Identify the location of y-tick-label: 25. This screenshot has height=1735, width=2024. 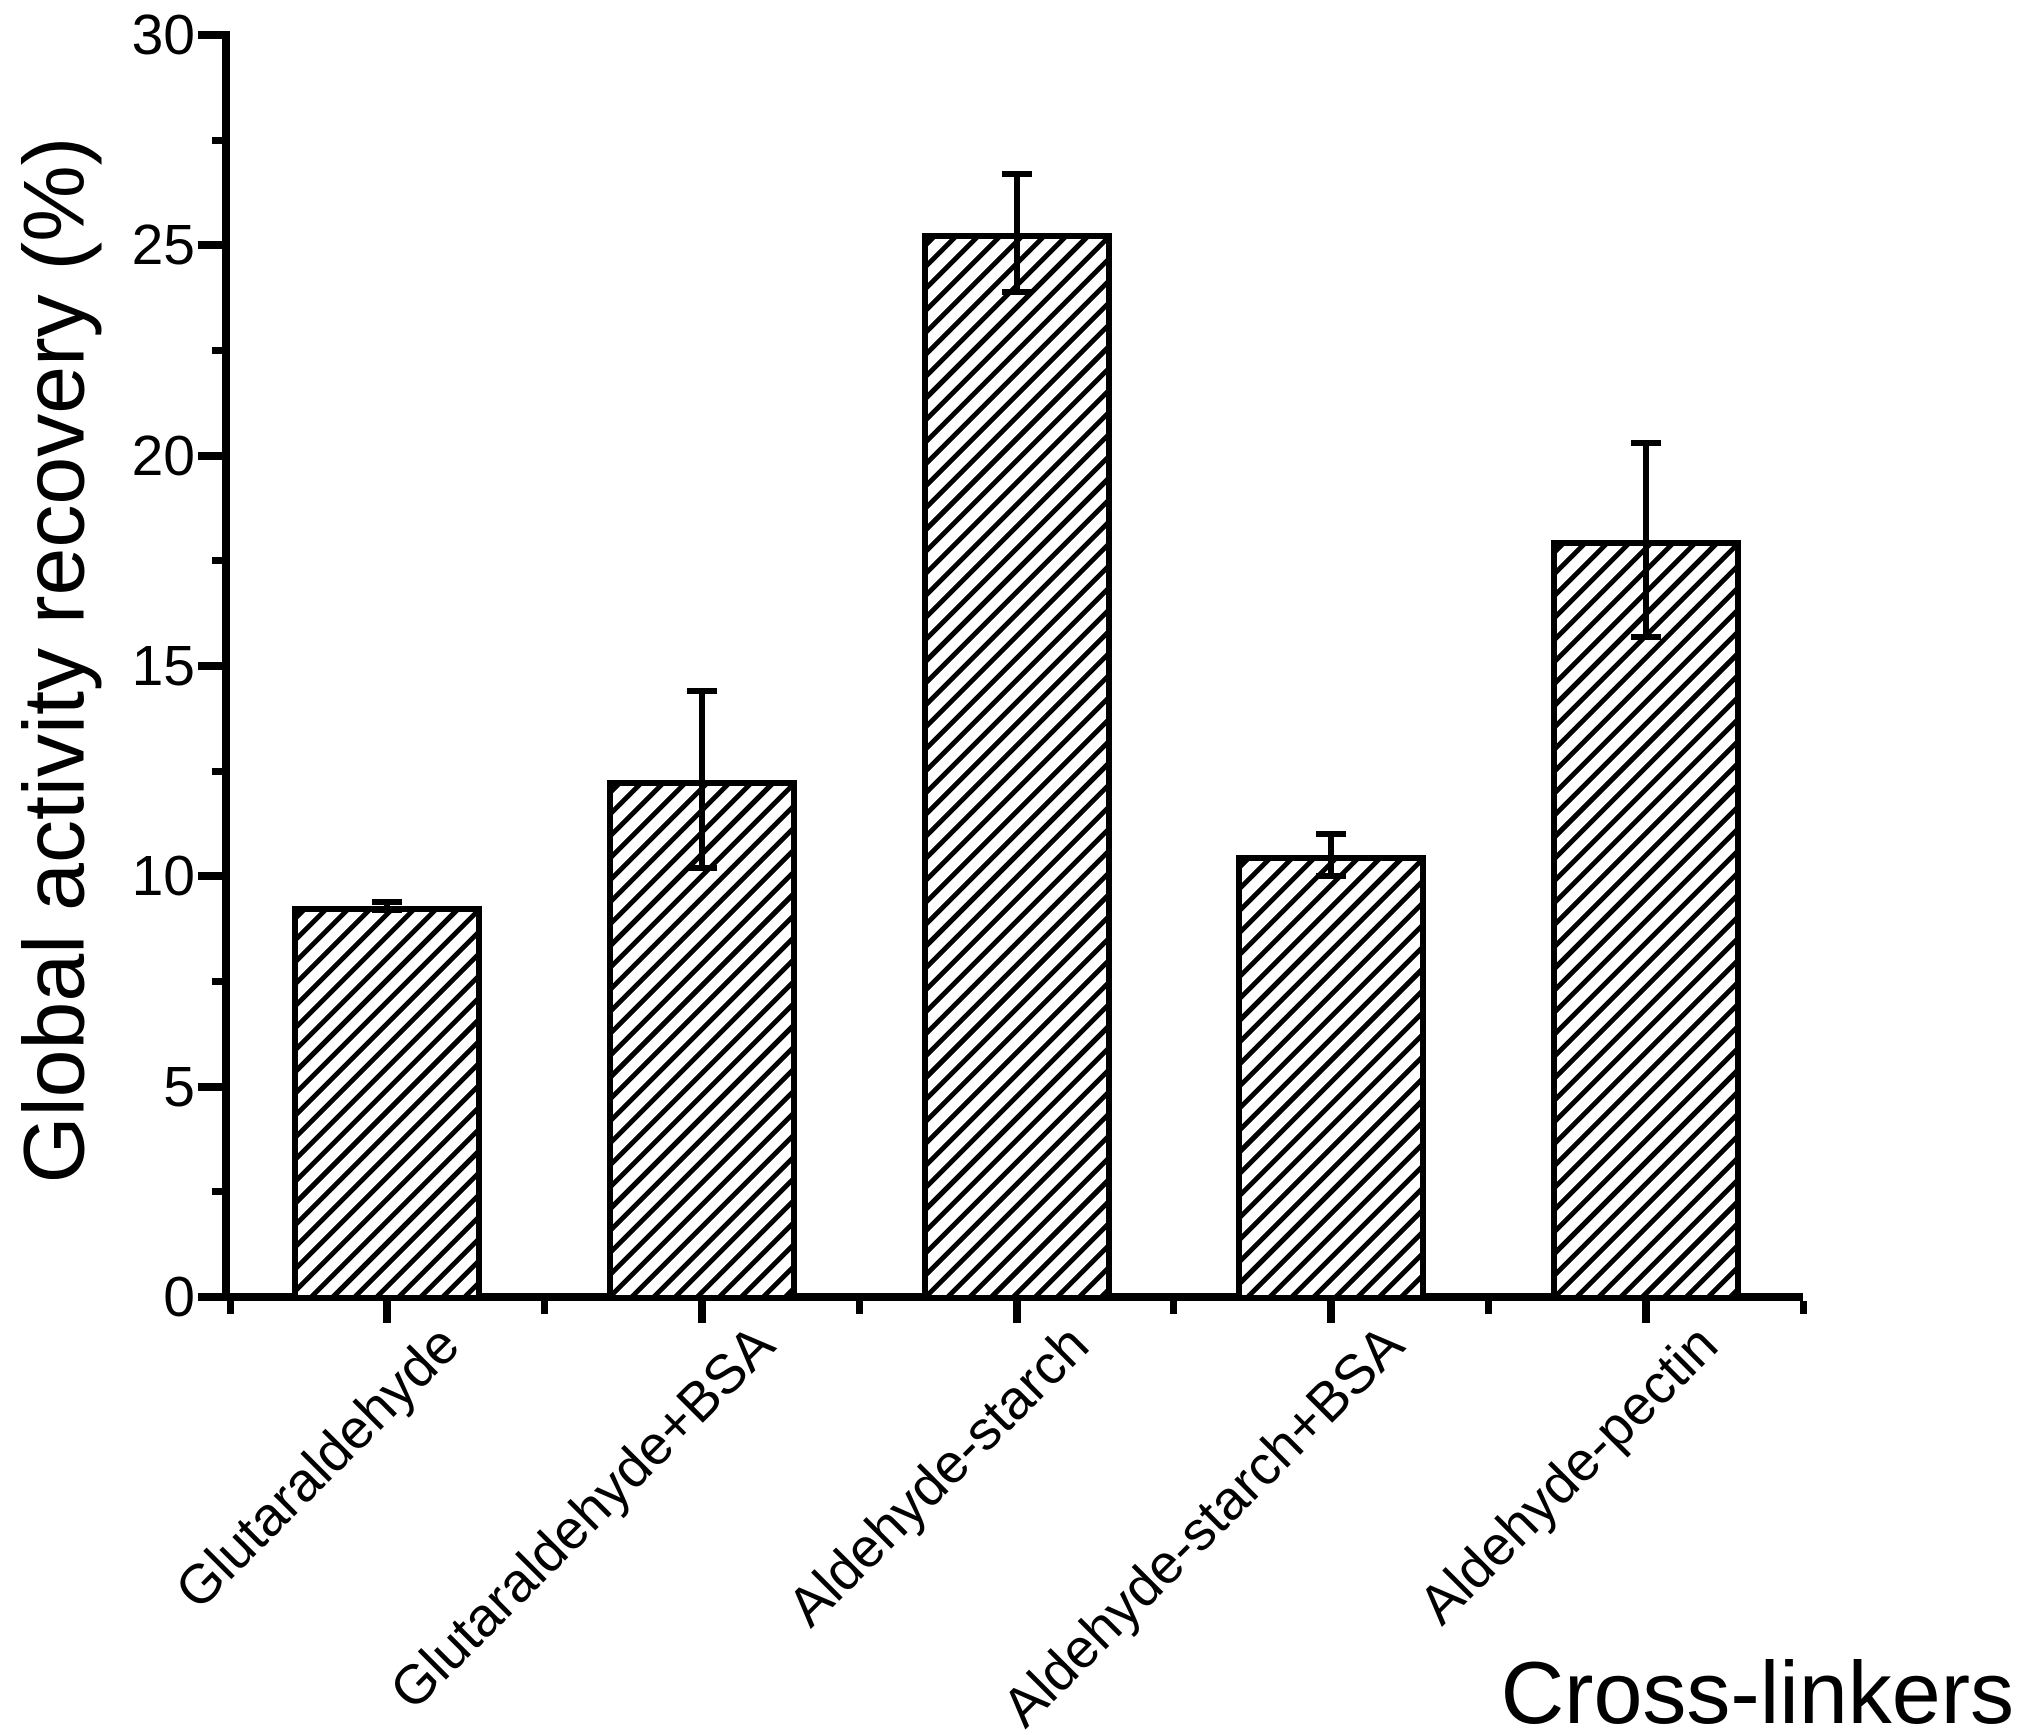
(163, 245).